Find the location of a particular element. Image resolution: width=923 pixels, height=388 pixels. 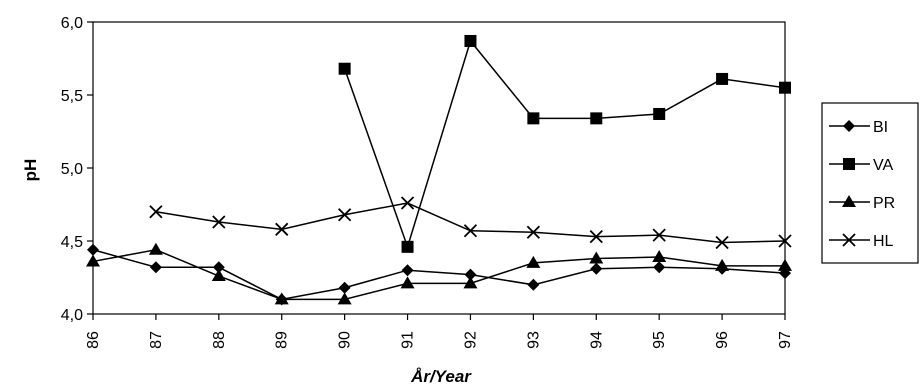

series-line-bi is located at coordinates (439, 275).